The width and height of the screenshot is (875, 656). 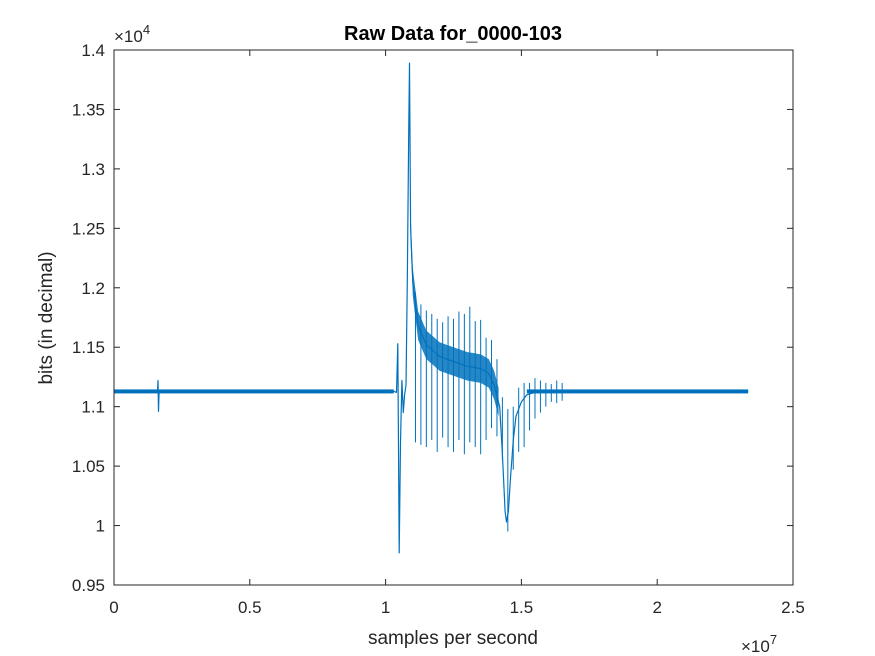 What do you see at coordinates (88, 466) in the screenshot?
I see `y-tick-label: 1.05` at bounding box center [88, 466].